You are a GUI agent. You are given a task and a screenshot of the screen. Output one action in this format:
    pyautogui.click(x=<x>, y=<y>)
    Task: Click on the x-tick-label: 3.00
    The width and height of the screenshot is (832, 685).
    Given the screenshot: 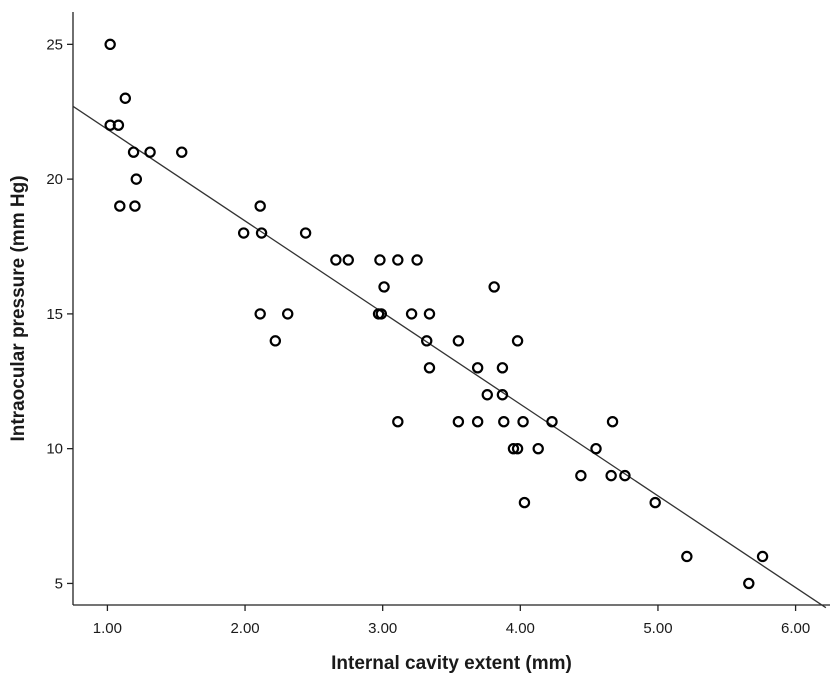 What is the action you would take?
    pyautogui.click(x=382, y=628)
    